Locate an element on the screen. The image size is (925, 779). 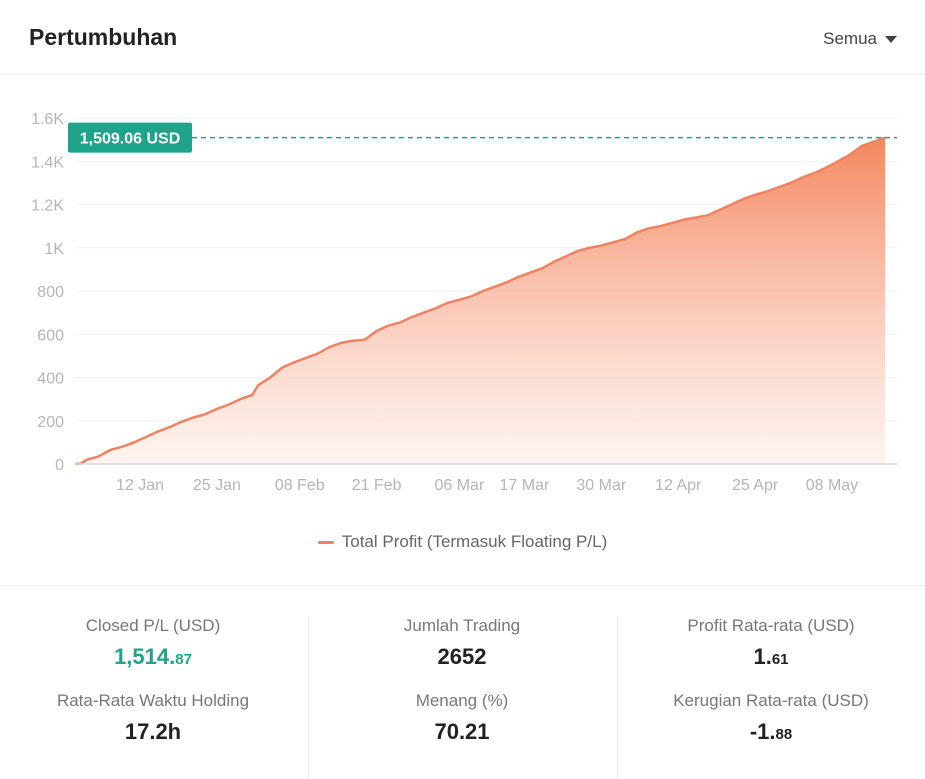
x-tick-label: 30 Mar is located at coordinates (601, 485).